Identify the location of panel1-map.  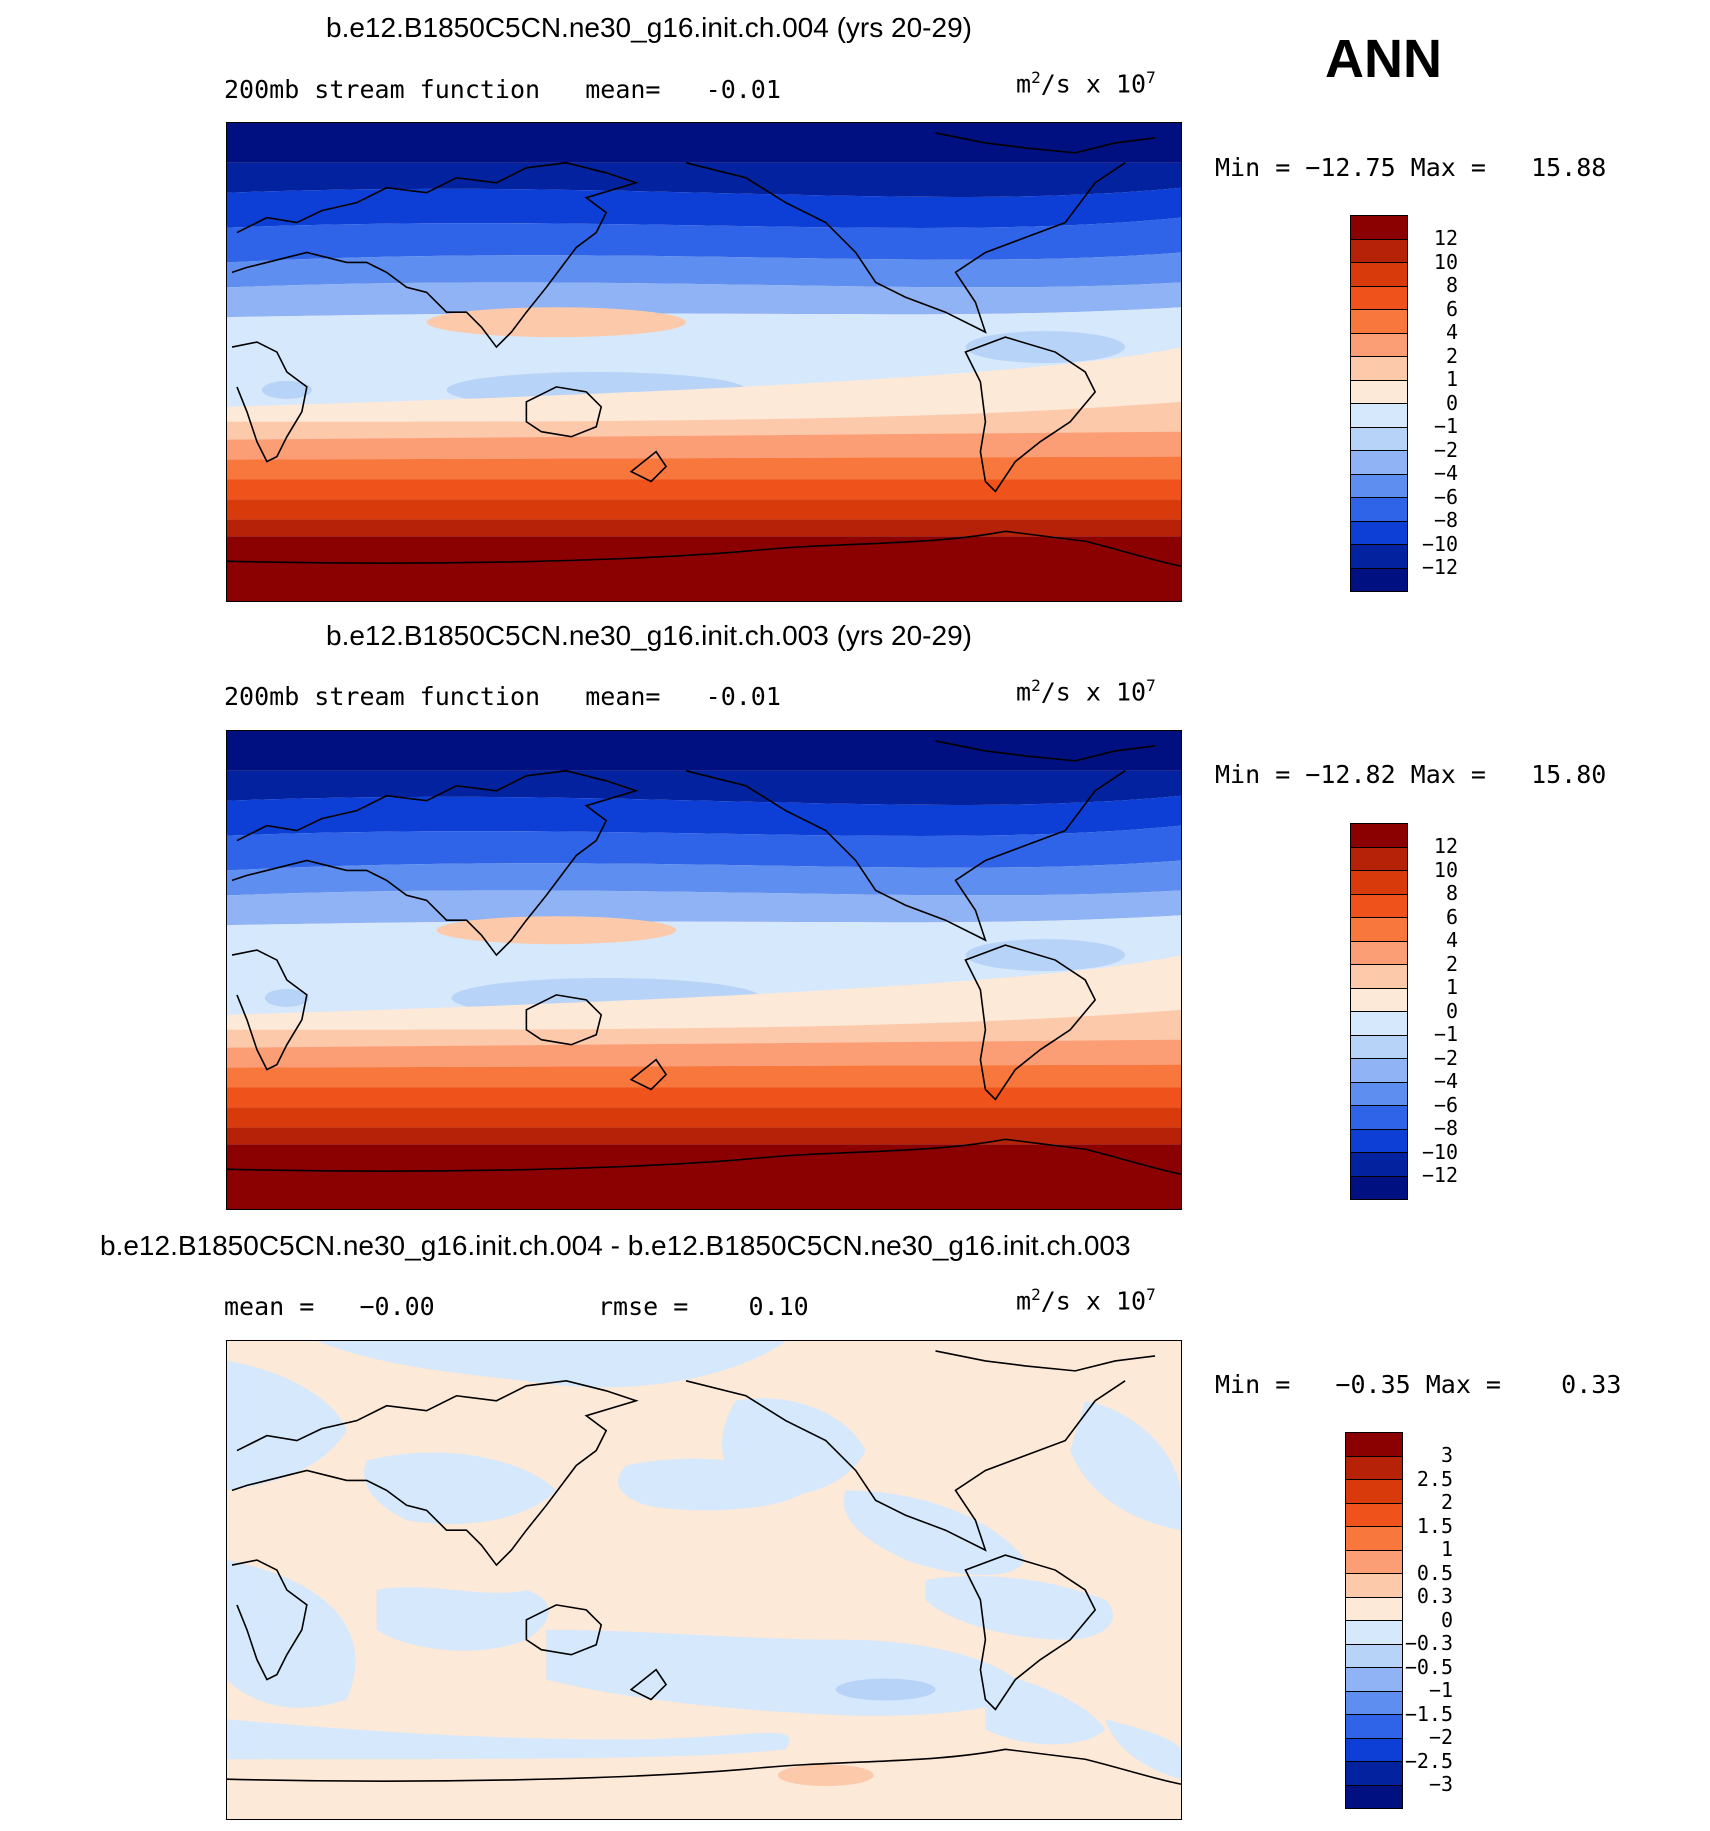
(704, 362).